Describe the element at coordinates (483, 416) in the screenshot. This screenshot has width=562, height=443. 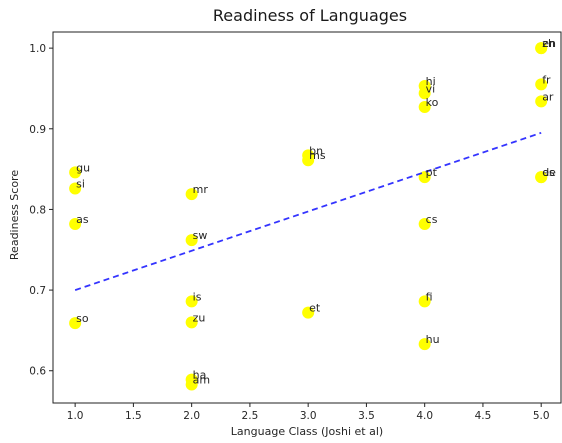
I see `x-tick-label: 4.5` at that location.